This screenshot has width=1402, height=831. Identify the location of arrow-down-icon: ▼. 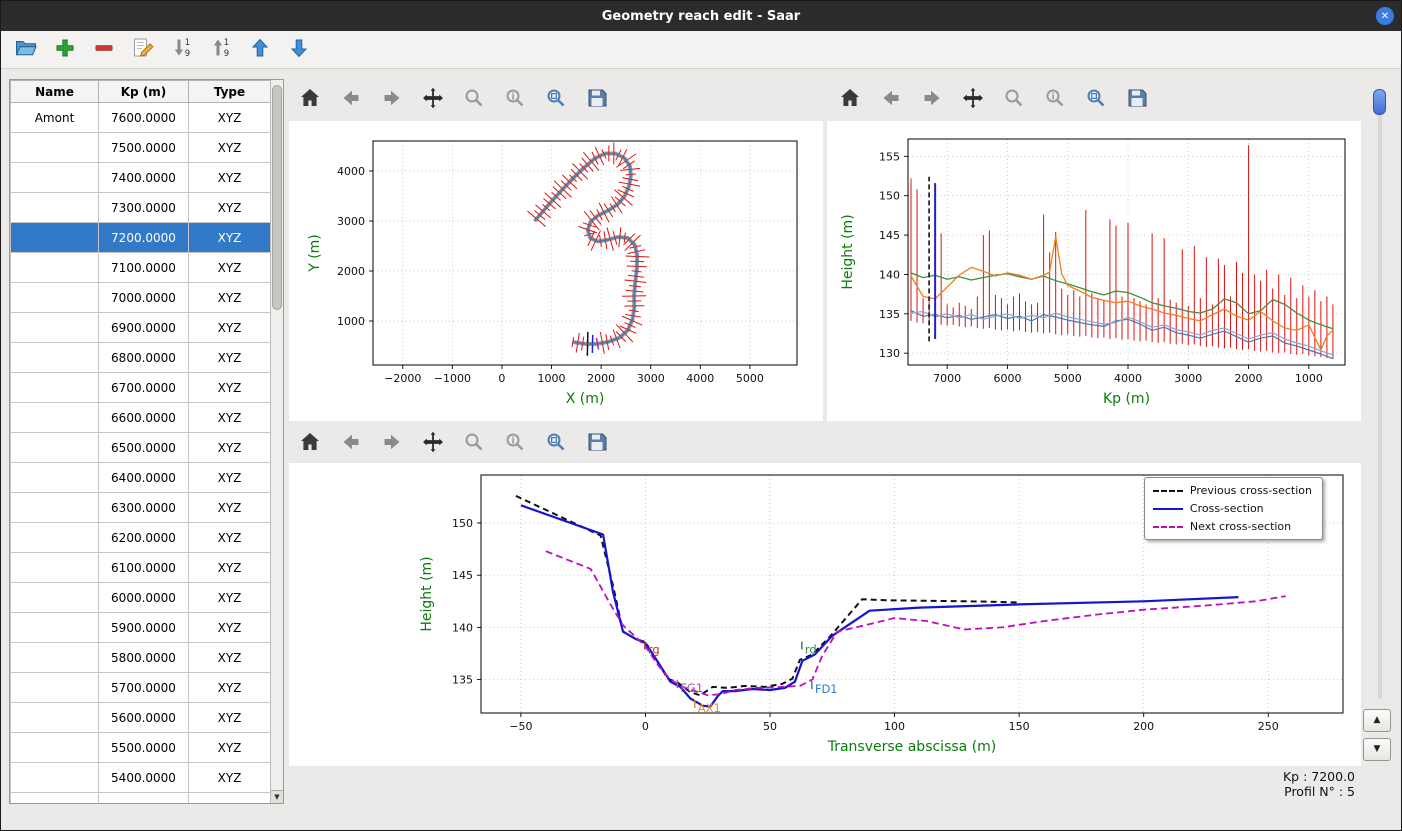
(1377, 749).